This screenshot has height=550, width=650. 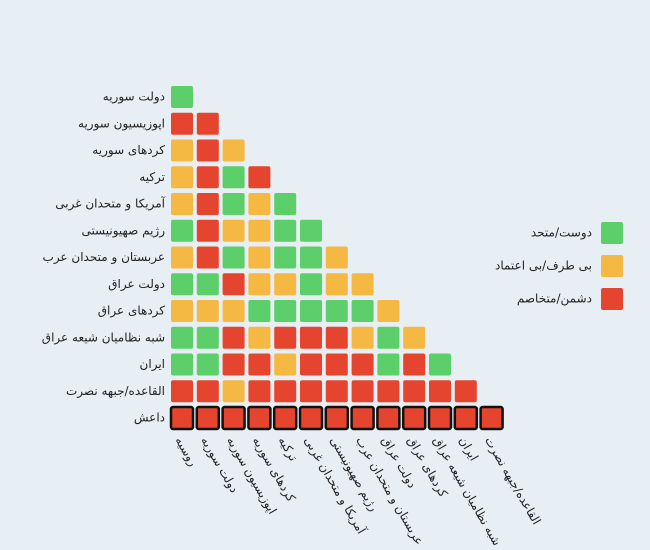 What do you see at coordinates (554, 299) in the screenshot?
I see `legend-label: دشمن/متخاصم` at bounding box center [554, 299].